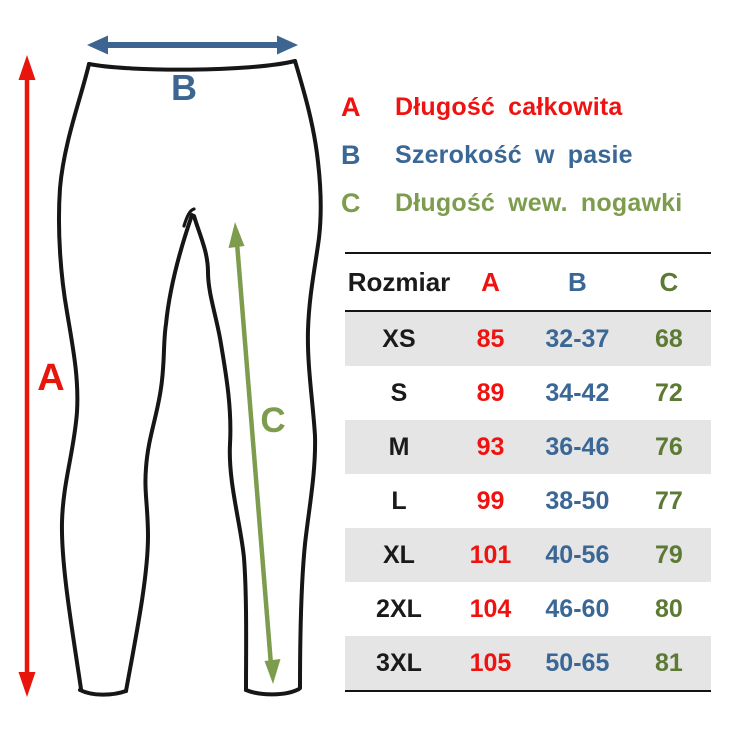  Describe the element at coordinates (399, 392) in the screenshot. I see `cell-size: S` at that location.